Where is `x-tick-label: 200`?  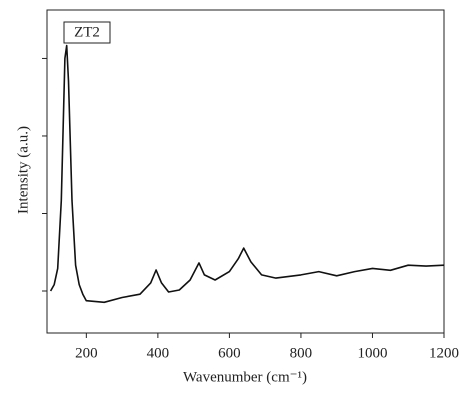
x-tick-label: 200 is located at coordinates (86, 353).